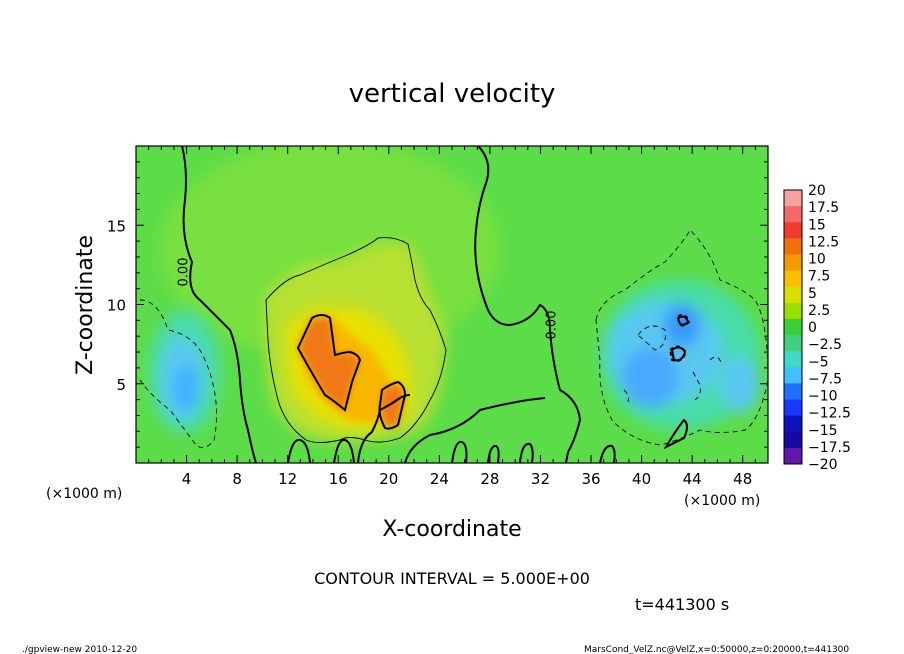  Describe the element at coordinates (818, 362) in the screenshot. I see `colorbar-label: −5` at that location.